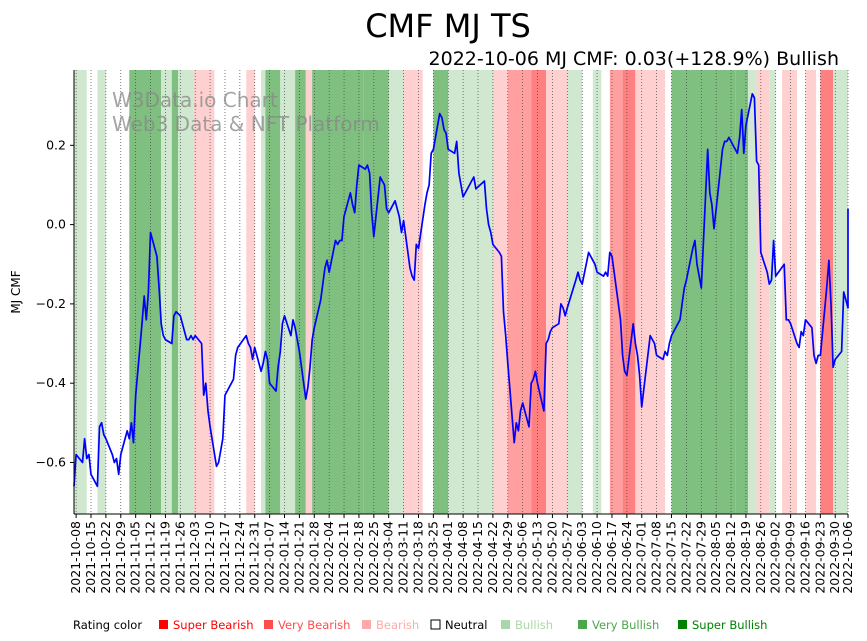  I want to click on y-tick-label-4: 0.2, so click(56, 144).